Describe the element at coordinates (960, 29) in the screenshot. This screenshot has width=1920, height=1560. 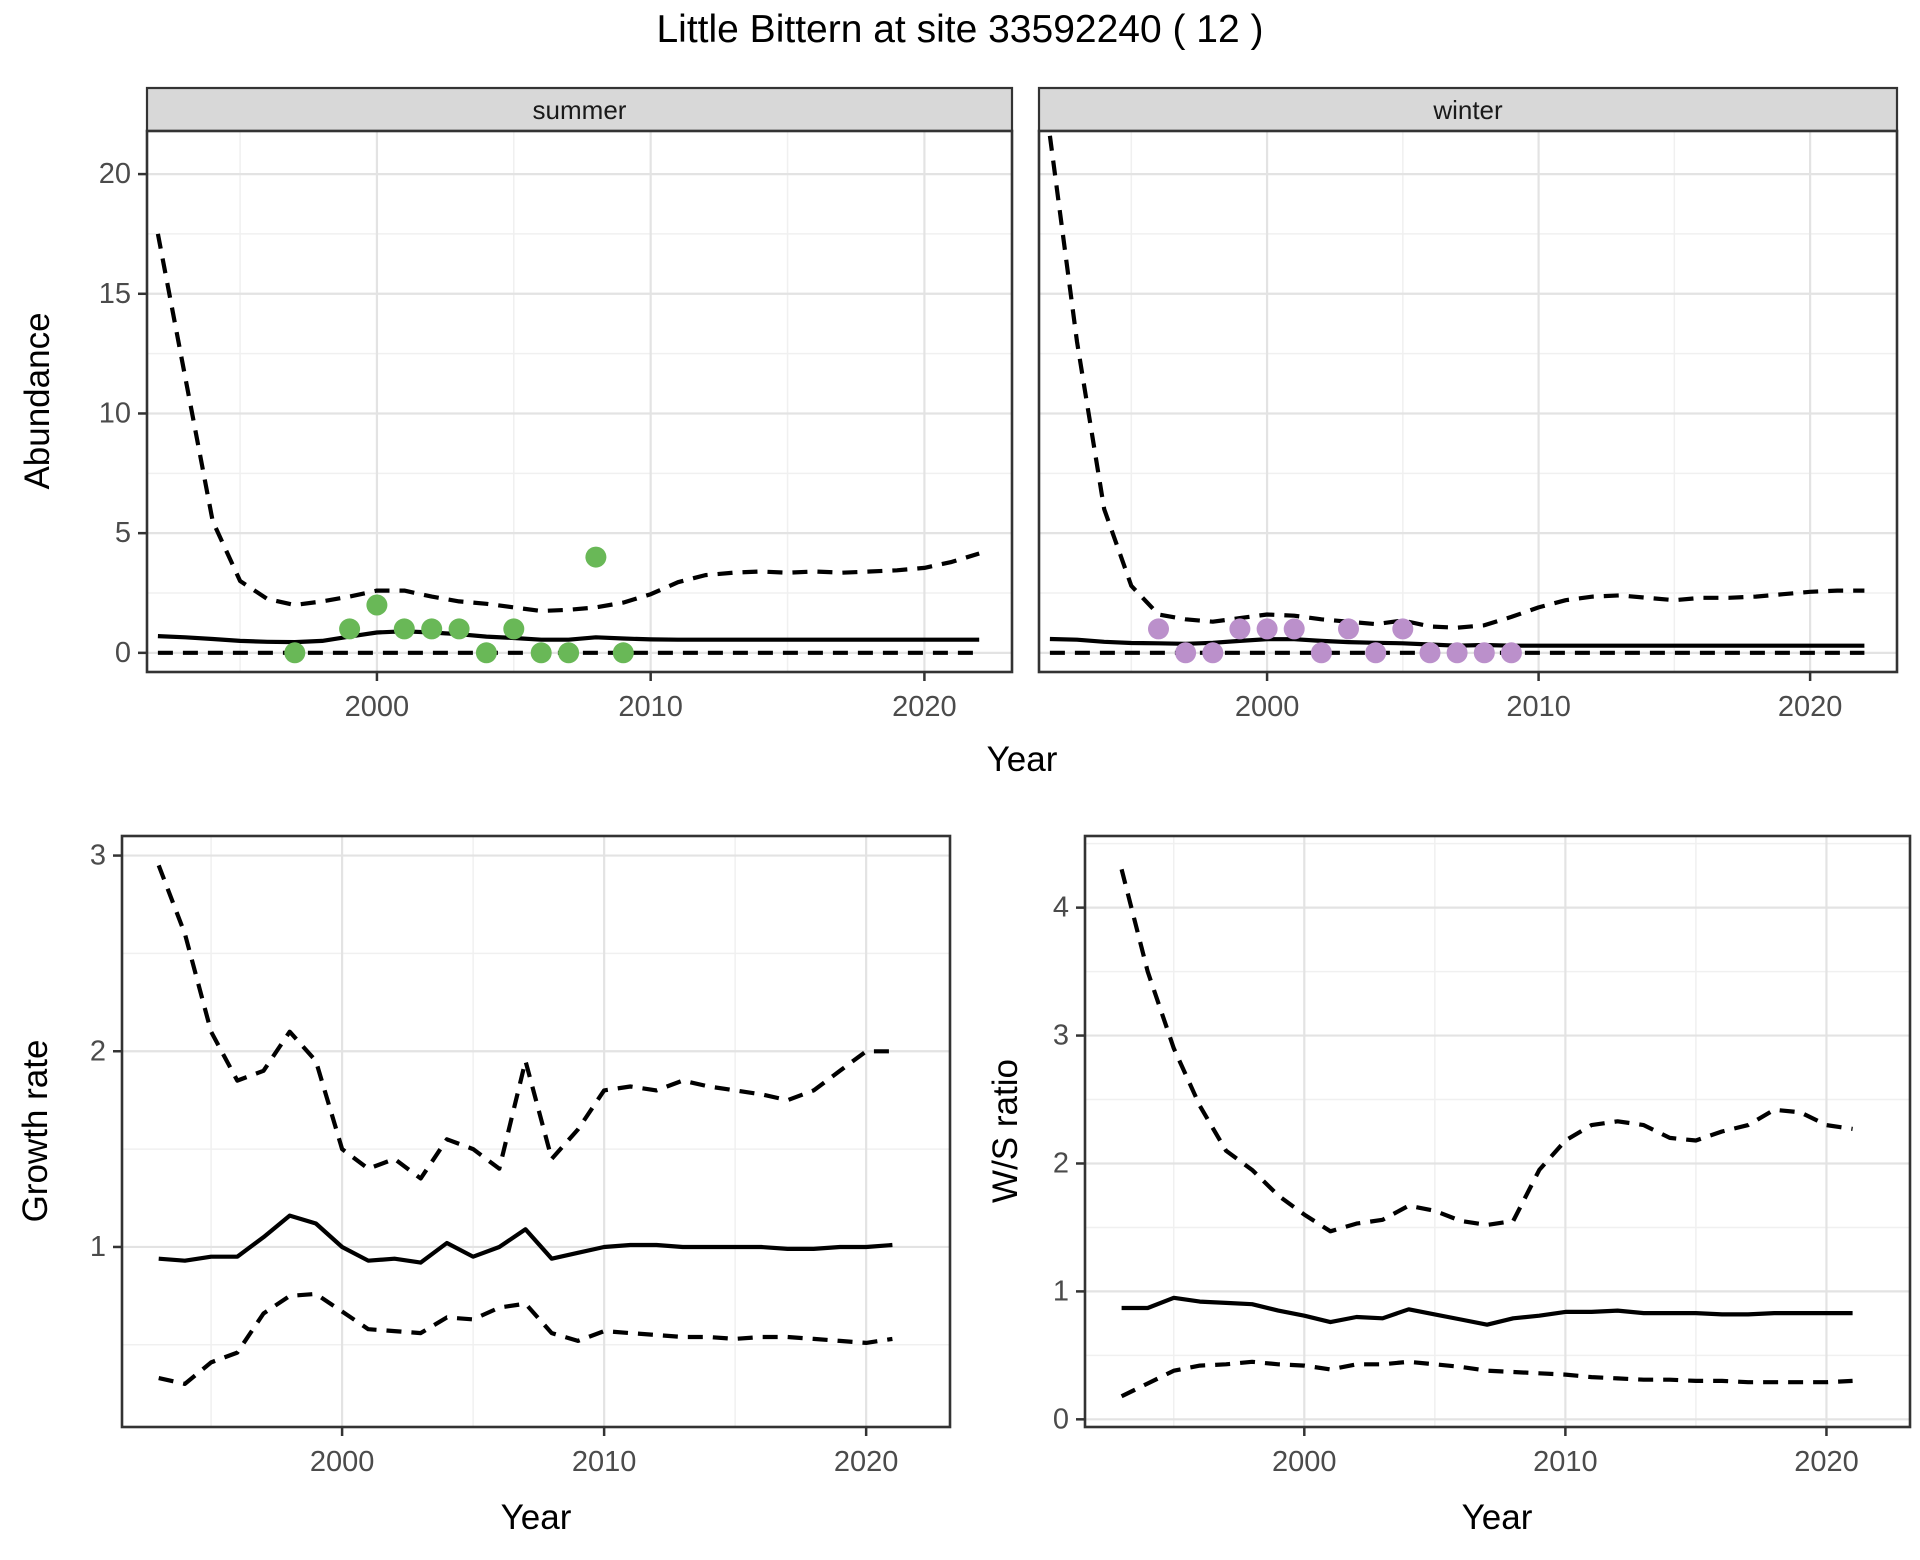
I see `plot-title: Little Bittern at site 33592240 ( 12 )` at that location.